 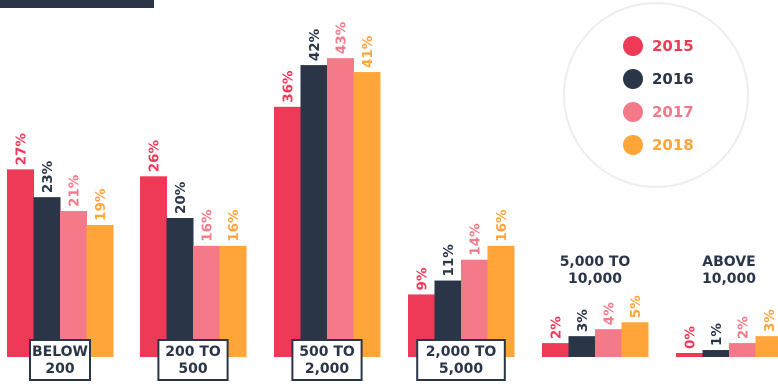 I want to click on bar-5-000-to-10-000-2017, so click(x=608, y=343).